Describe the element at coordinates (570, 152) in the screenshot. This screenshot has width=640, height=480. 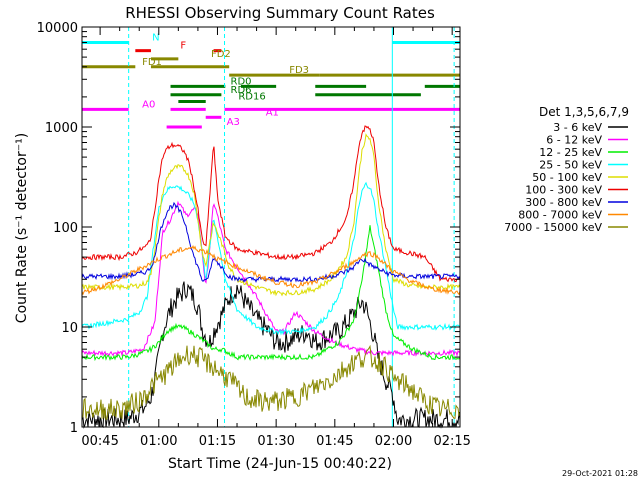
I see `legend-label: 12 - 25 keV` at that location.